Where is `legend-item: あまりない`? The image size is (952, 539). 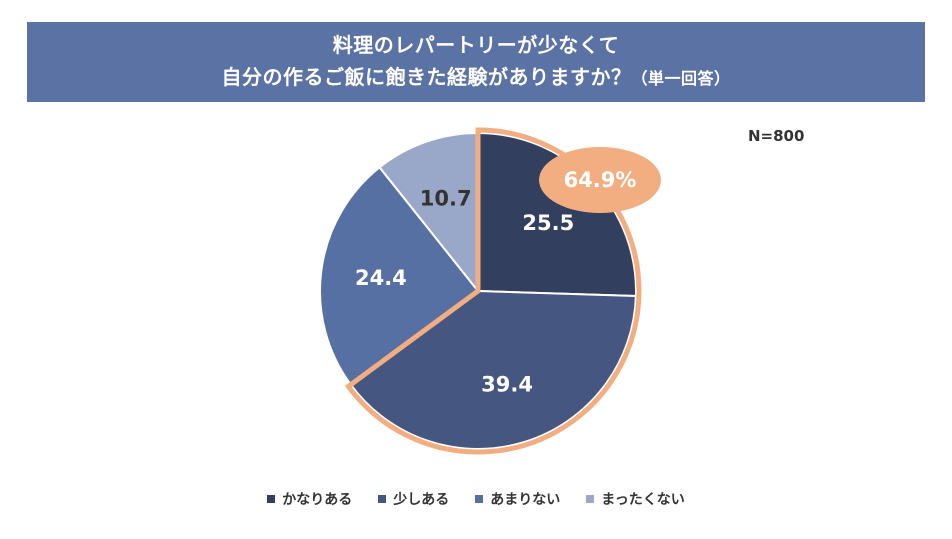
legend-item: あまりない is located at coordinates (517, 499).